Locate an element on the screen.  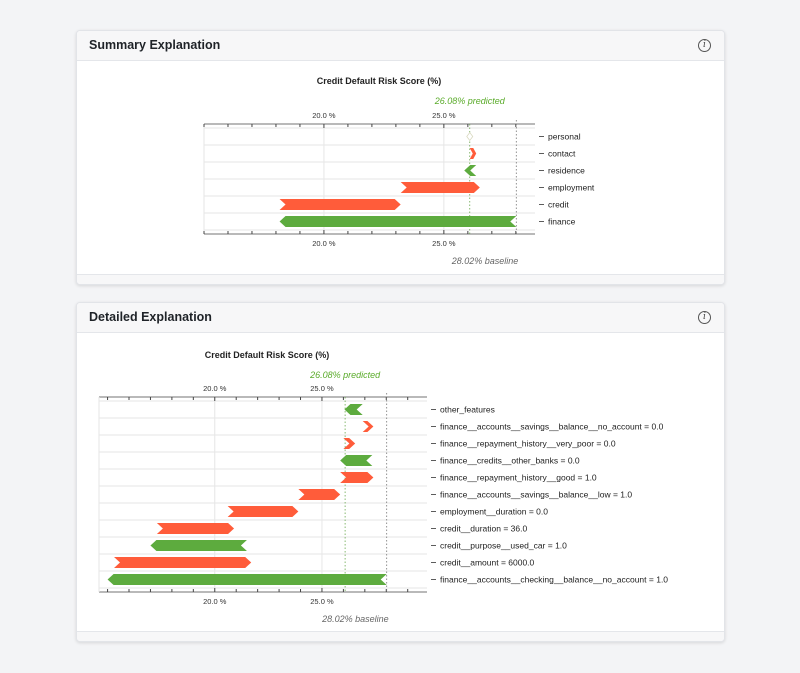
category-label: credit is located at coordinates (558, 205).